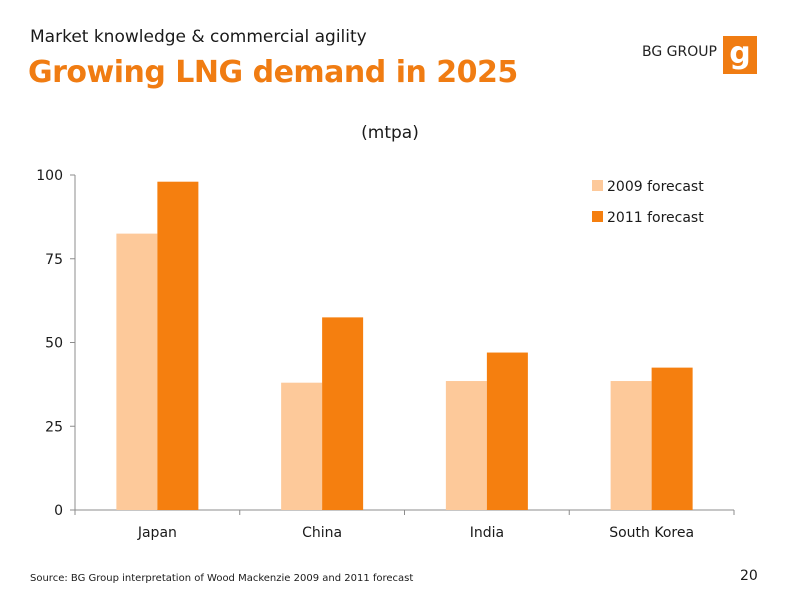 This screenshot has height=600, width=800. What do you see at coordinates (390, 133) in the screenshot?
I see `chart-unit-label: (mtpa)` at bounding box center [390, 133].